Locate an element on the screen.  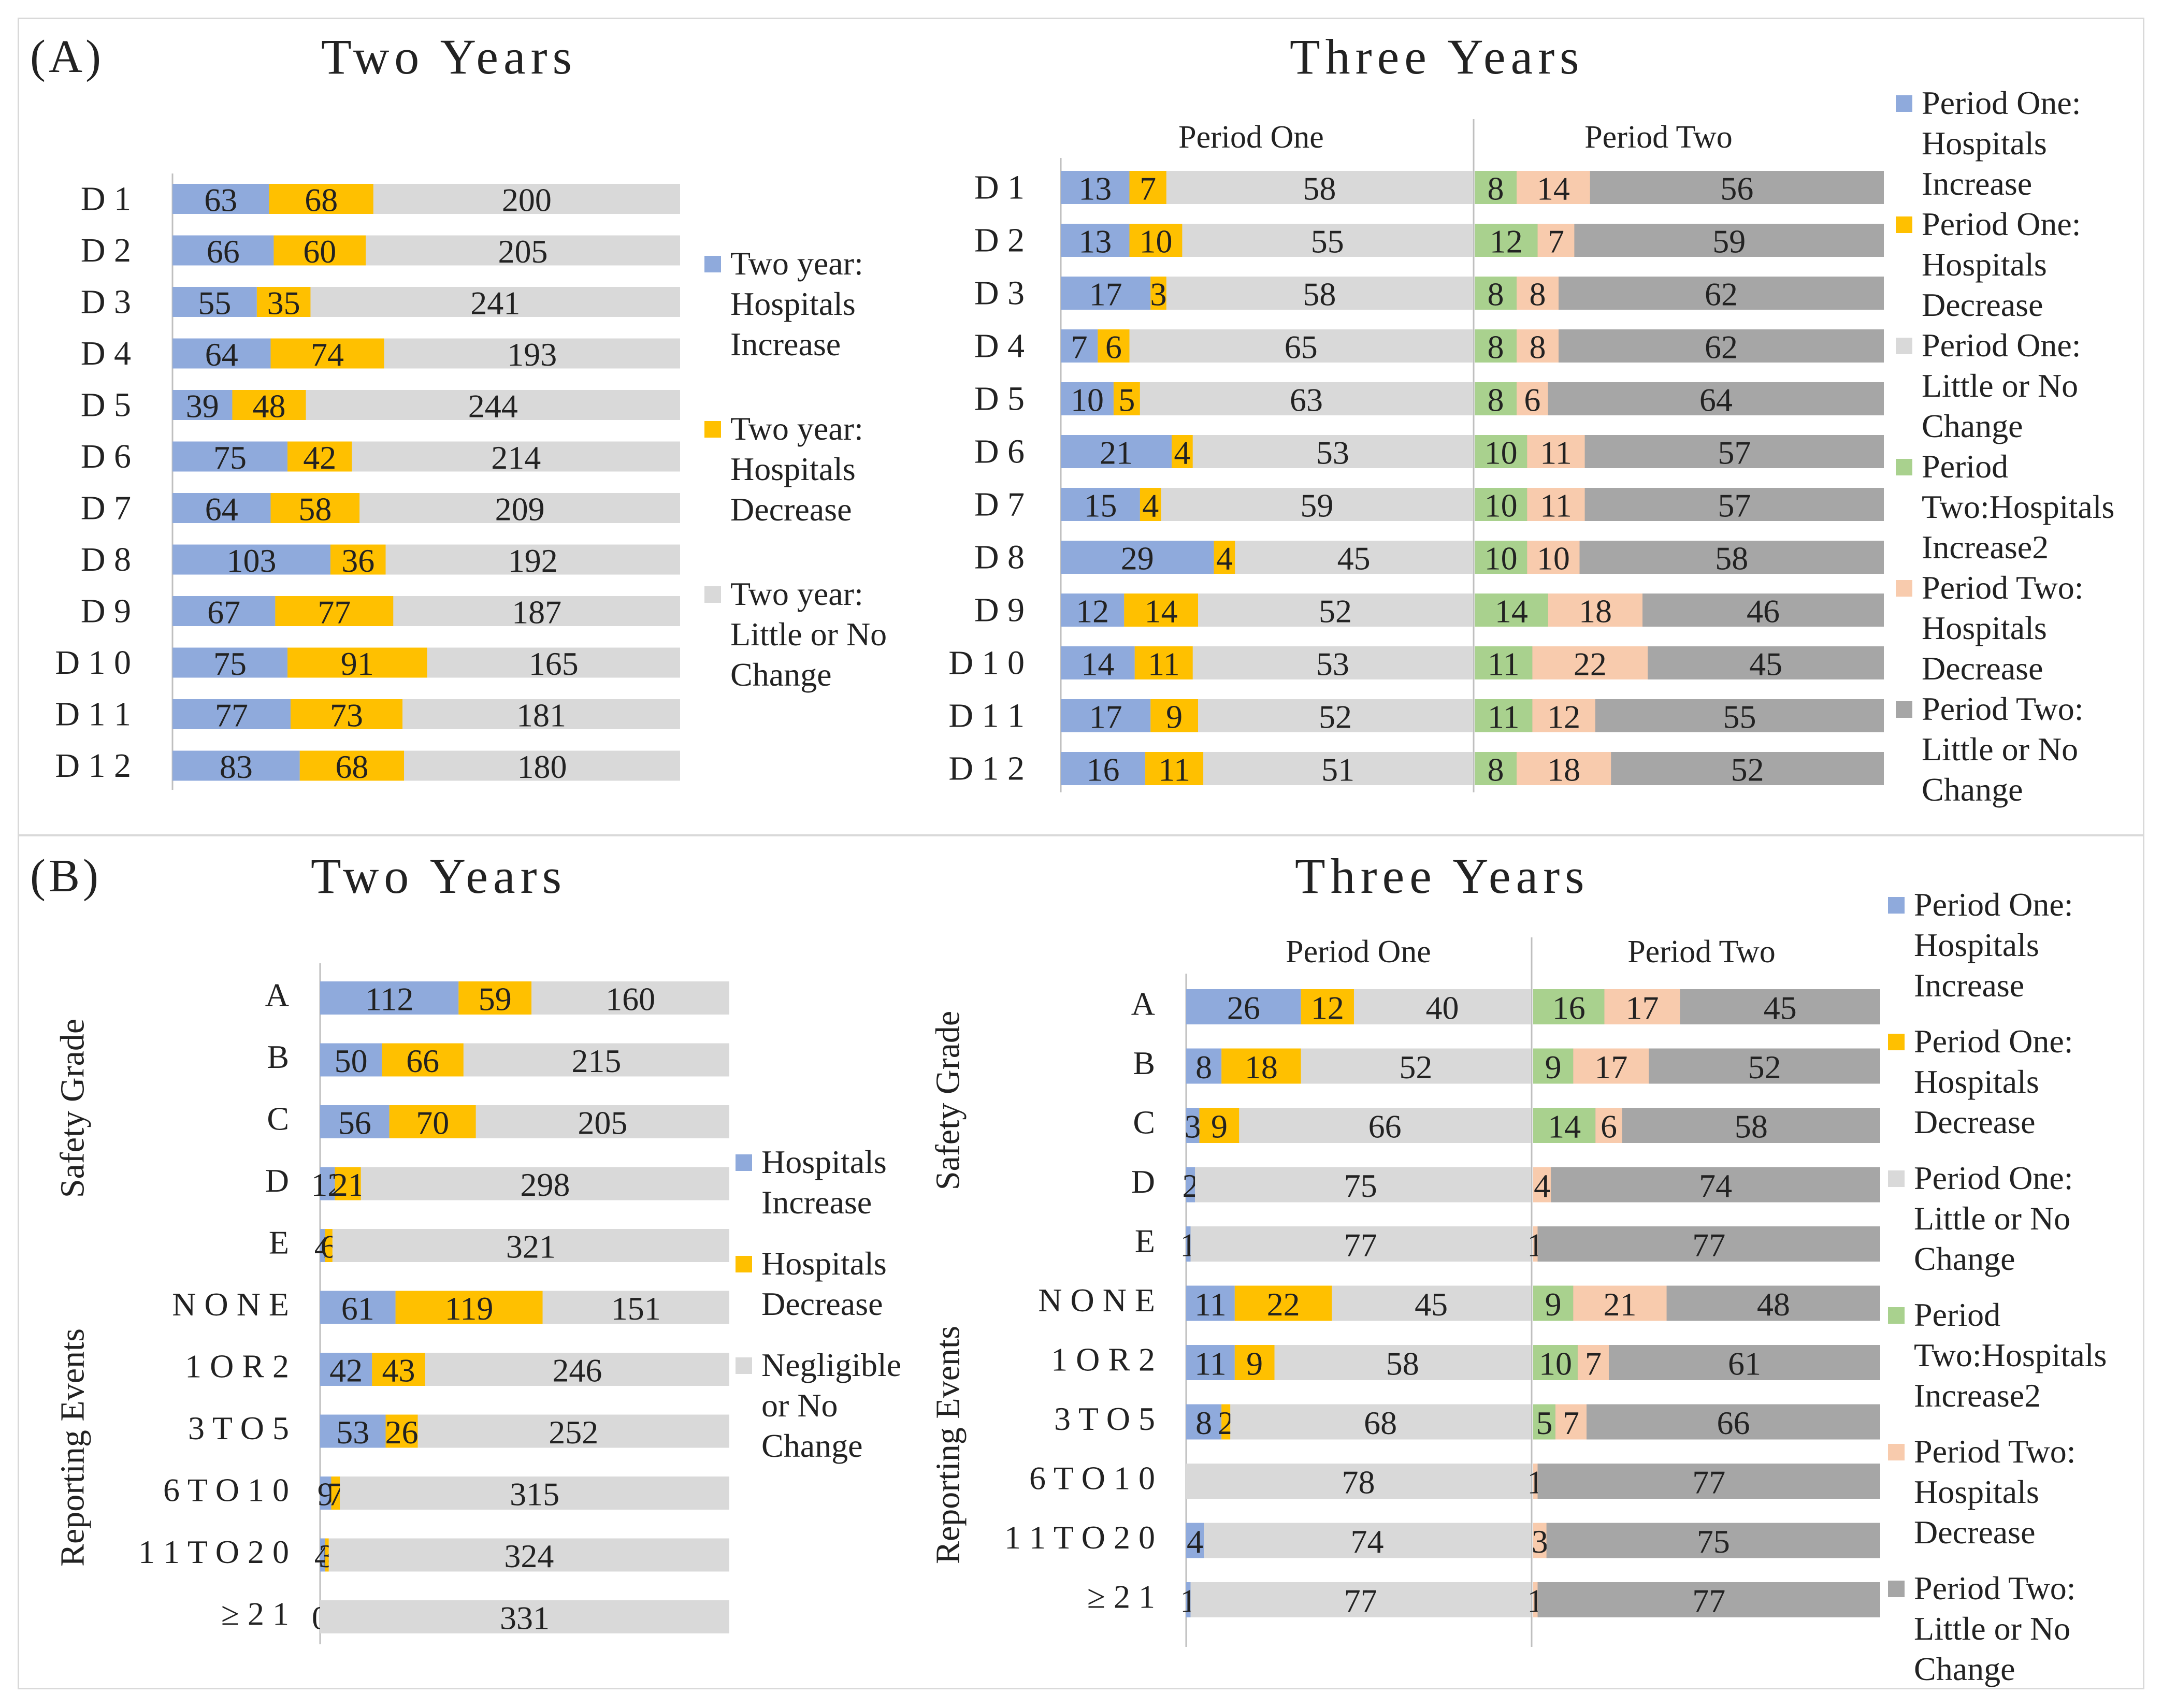
a-three-p1-label-0-1: 7 is located at coordinates (1148, 189).